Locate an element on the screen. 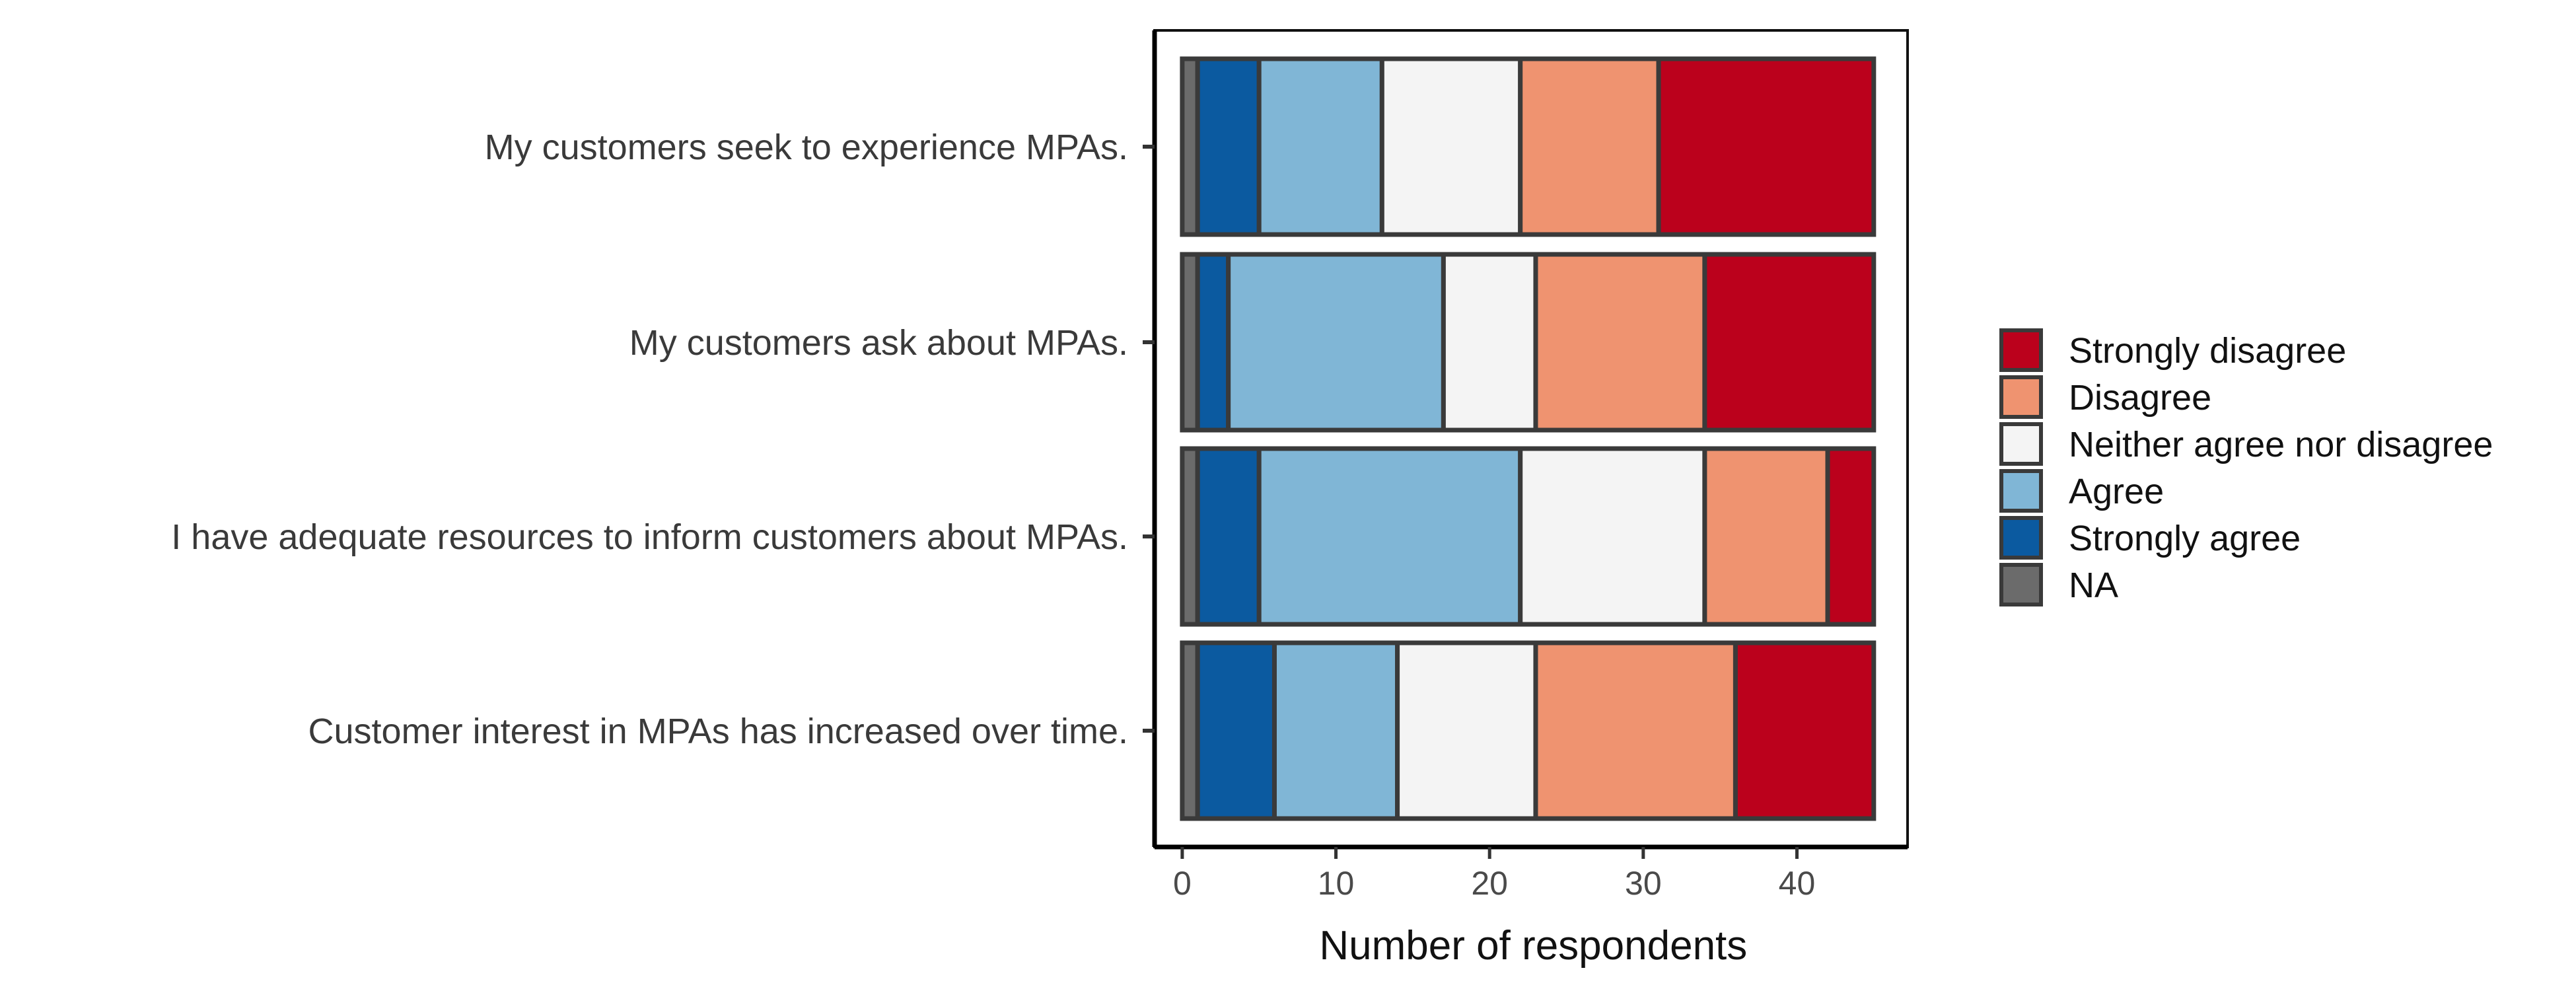 Image resolution: width=2576 pixels, height=991 pixels. legend-label-disagree: Disagree is located at coordinates (2140, 398).